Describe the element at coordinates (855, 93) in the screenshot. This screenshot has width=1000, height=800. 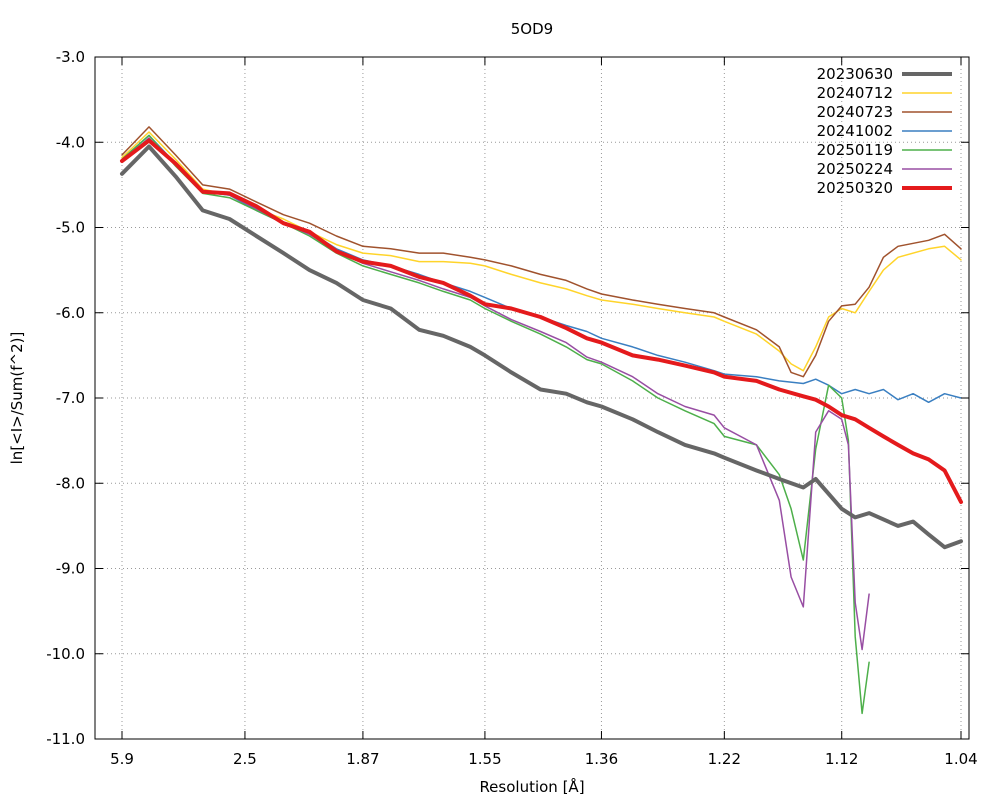
I see `legend-label: 20240712` at that location.